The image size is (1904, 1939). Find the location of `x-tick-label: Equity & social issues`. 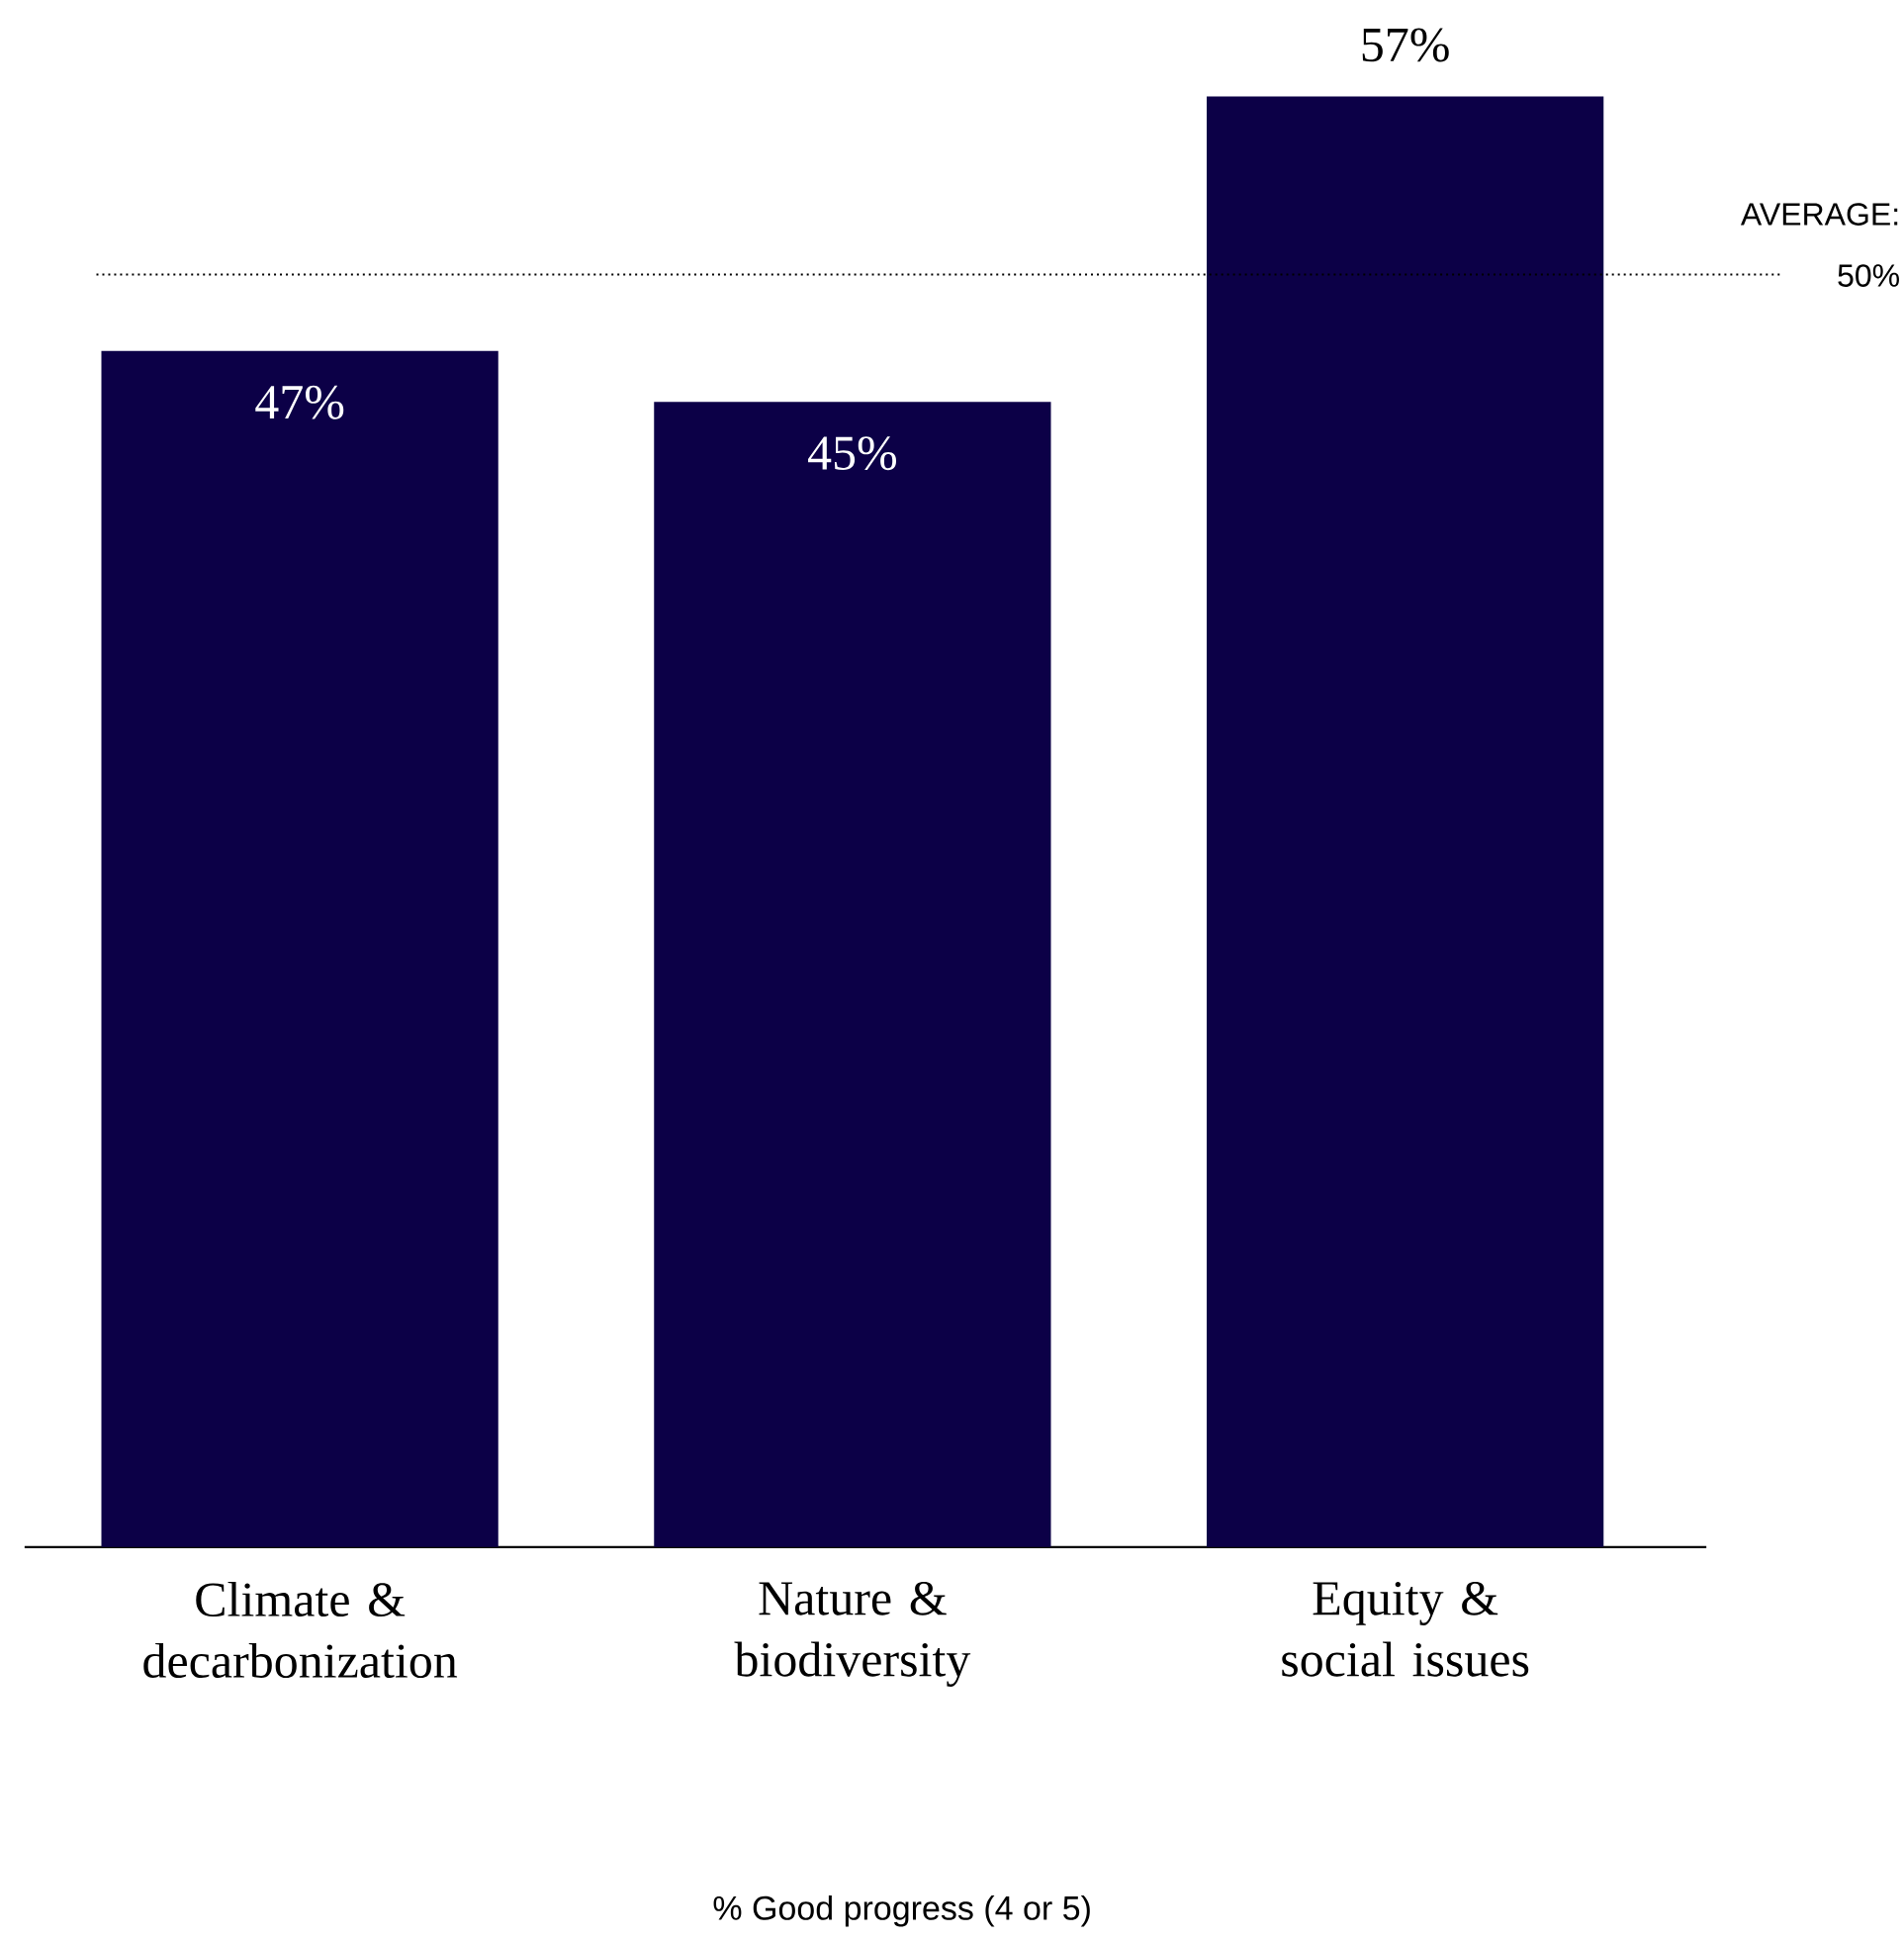

x-tick-label: Equity & social issues is located at coordinates (1405, 1629).